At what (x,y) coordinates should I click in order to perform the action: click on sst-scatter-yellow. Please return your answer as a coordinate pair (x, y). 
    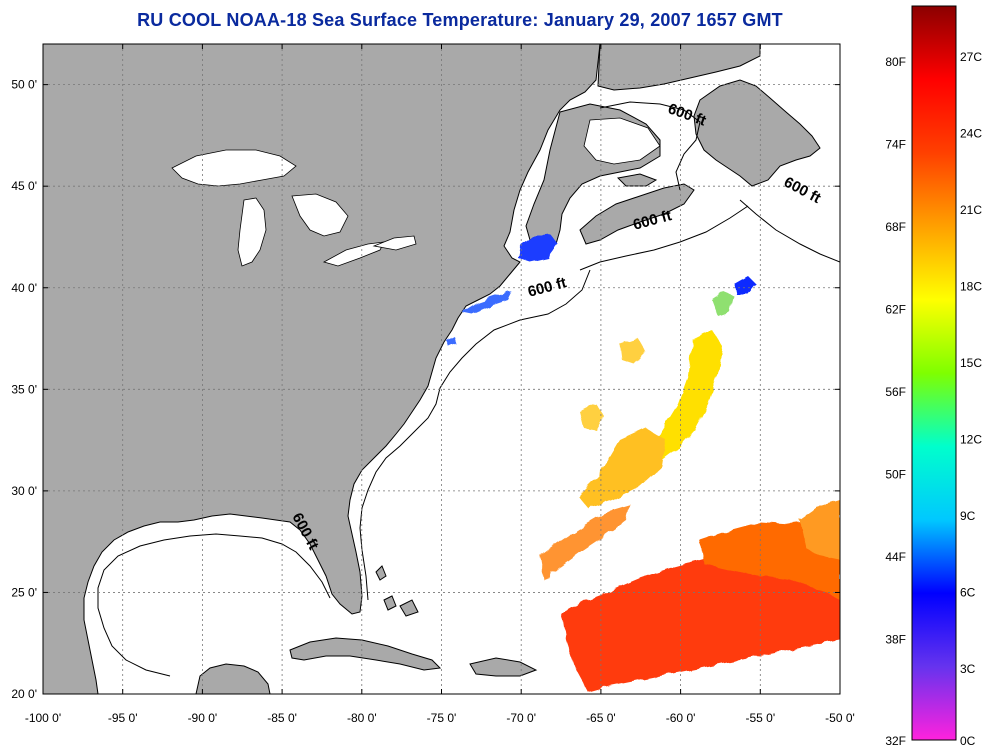
    Looking at the image, I should click on (592, 417).